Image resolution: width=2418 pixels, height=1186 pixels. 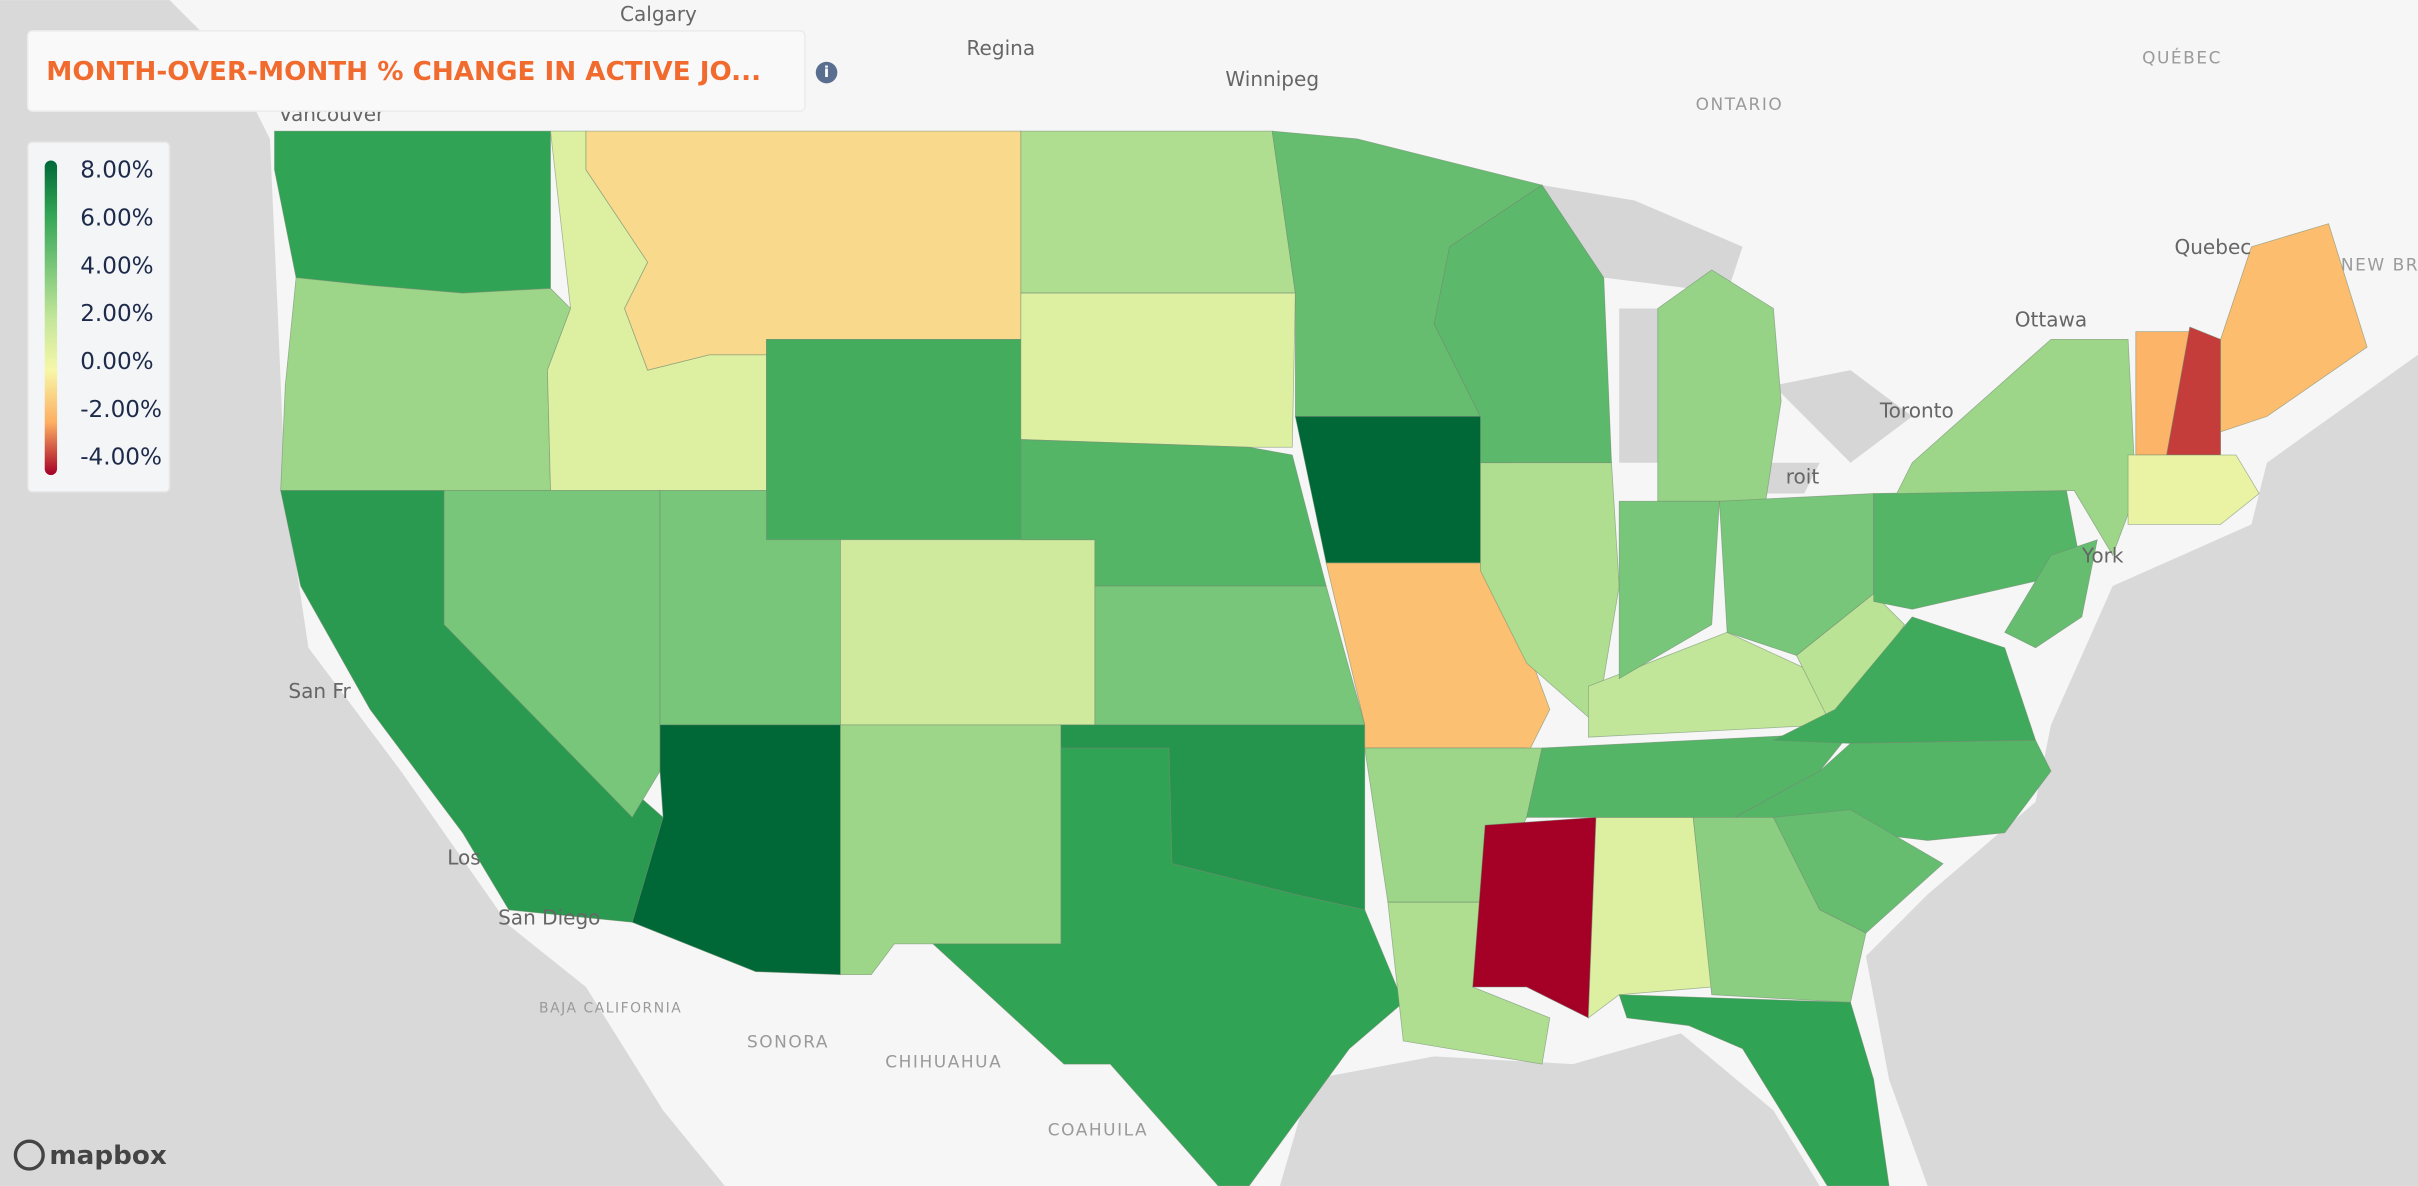 What do you see at coordinates (319, 691) in the screenshot?
I see `place-label: San Fr` at bounding box center [319, 691].